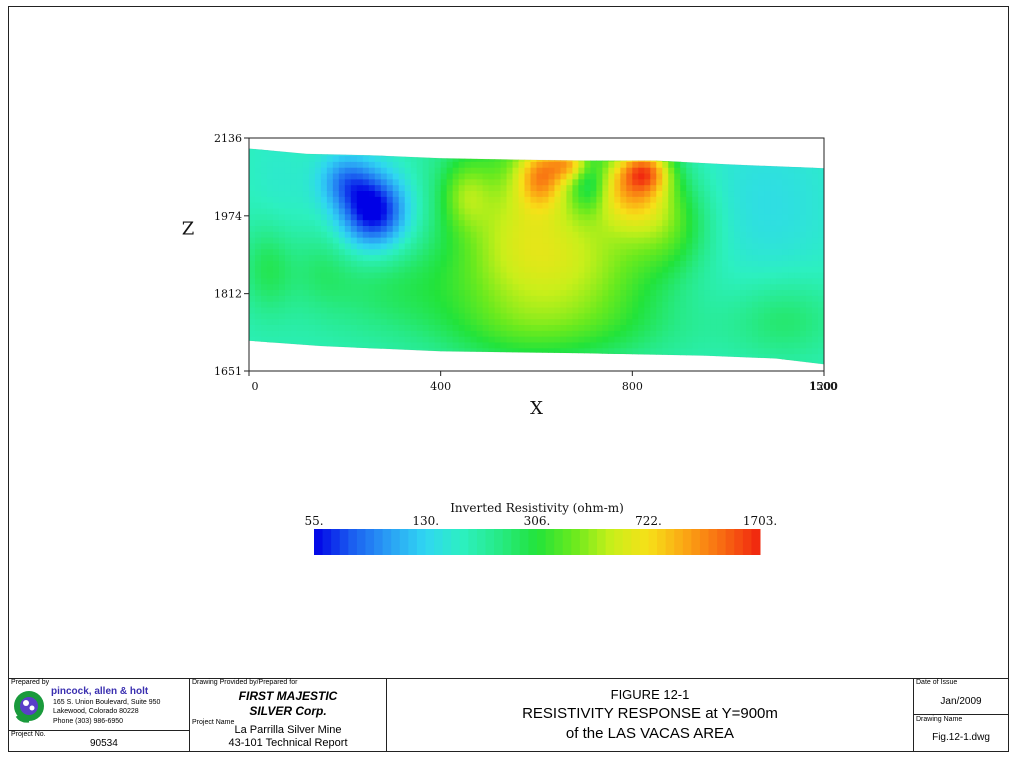  Describe the element at coordinates (499, 542) in the screenshot. I see `colorbar-segment` at that location.